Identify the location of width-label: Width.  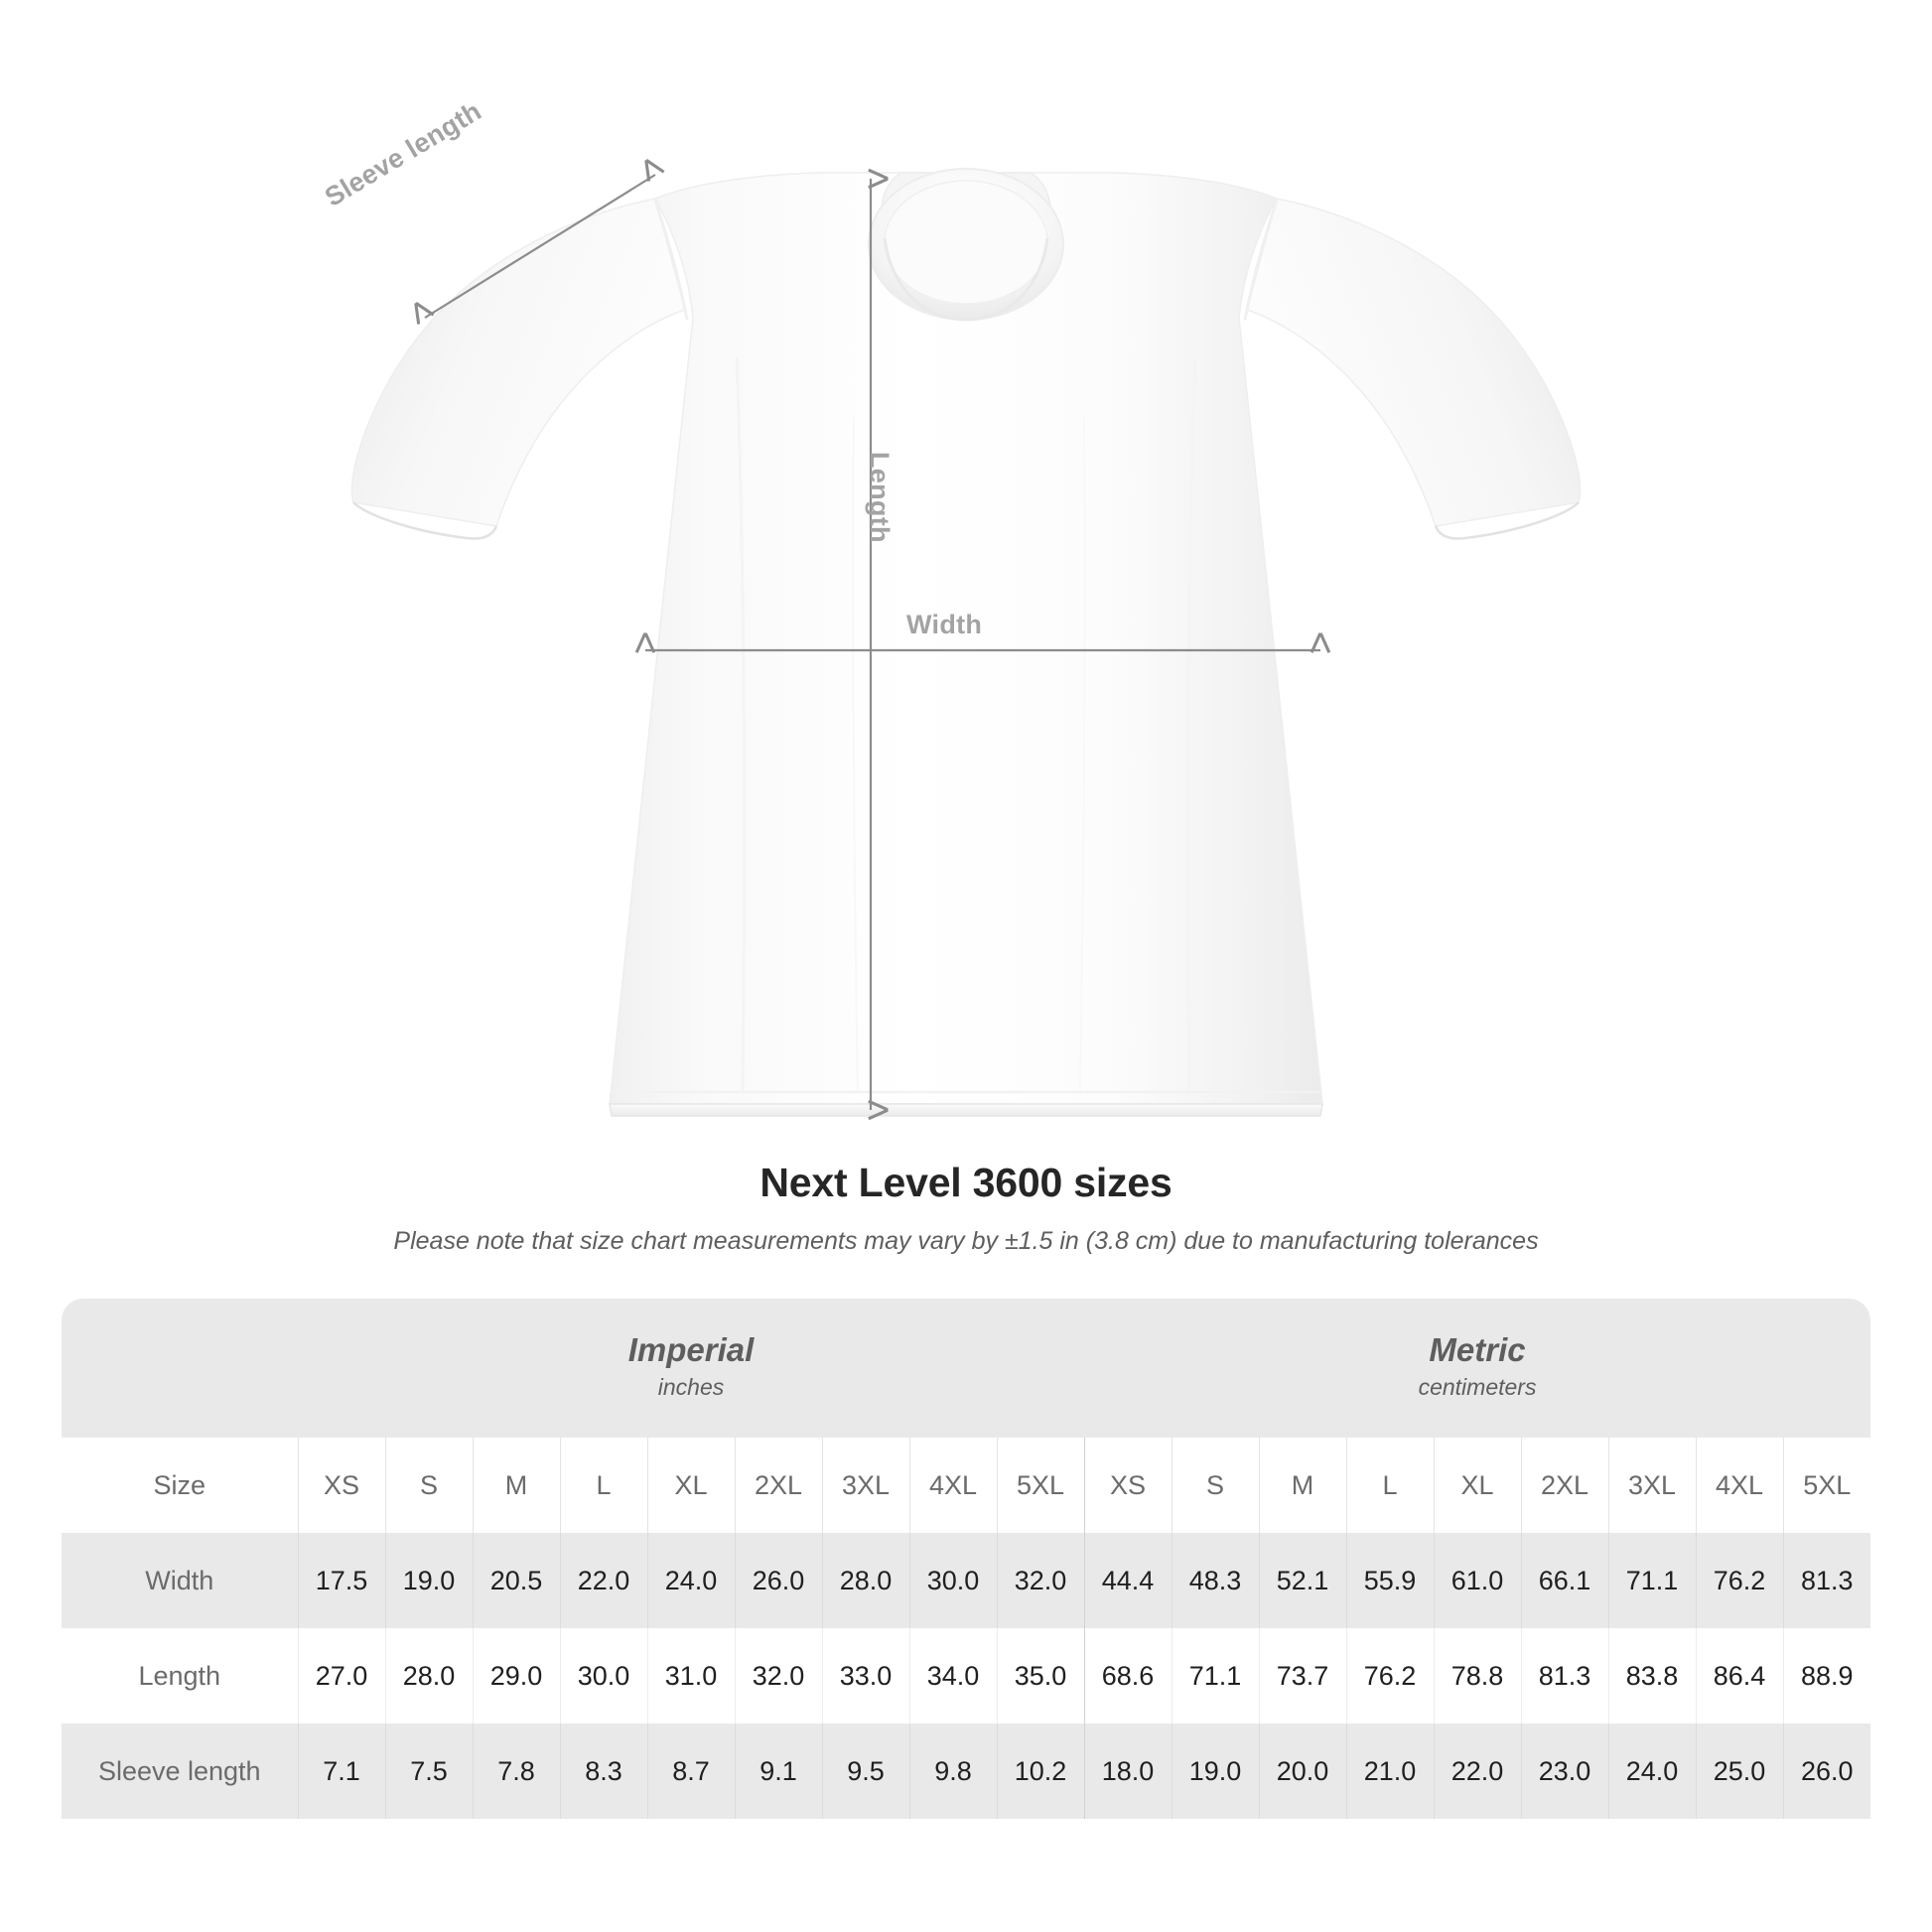
(945, 625).